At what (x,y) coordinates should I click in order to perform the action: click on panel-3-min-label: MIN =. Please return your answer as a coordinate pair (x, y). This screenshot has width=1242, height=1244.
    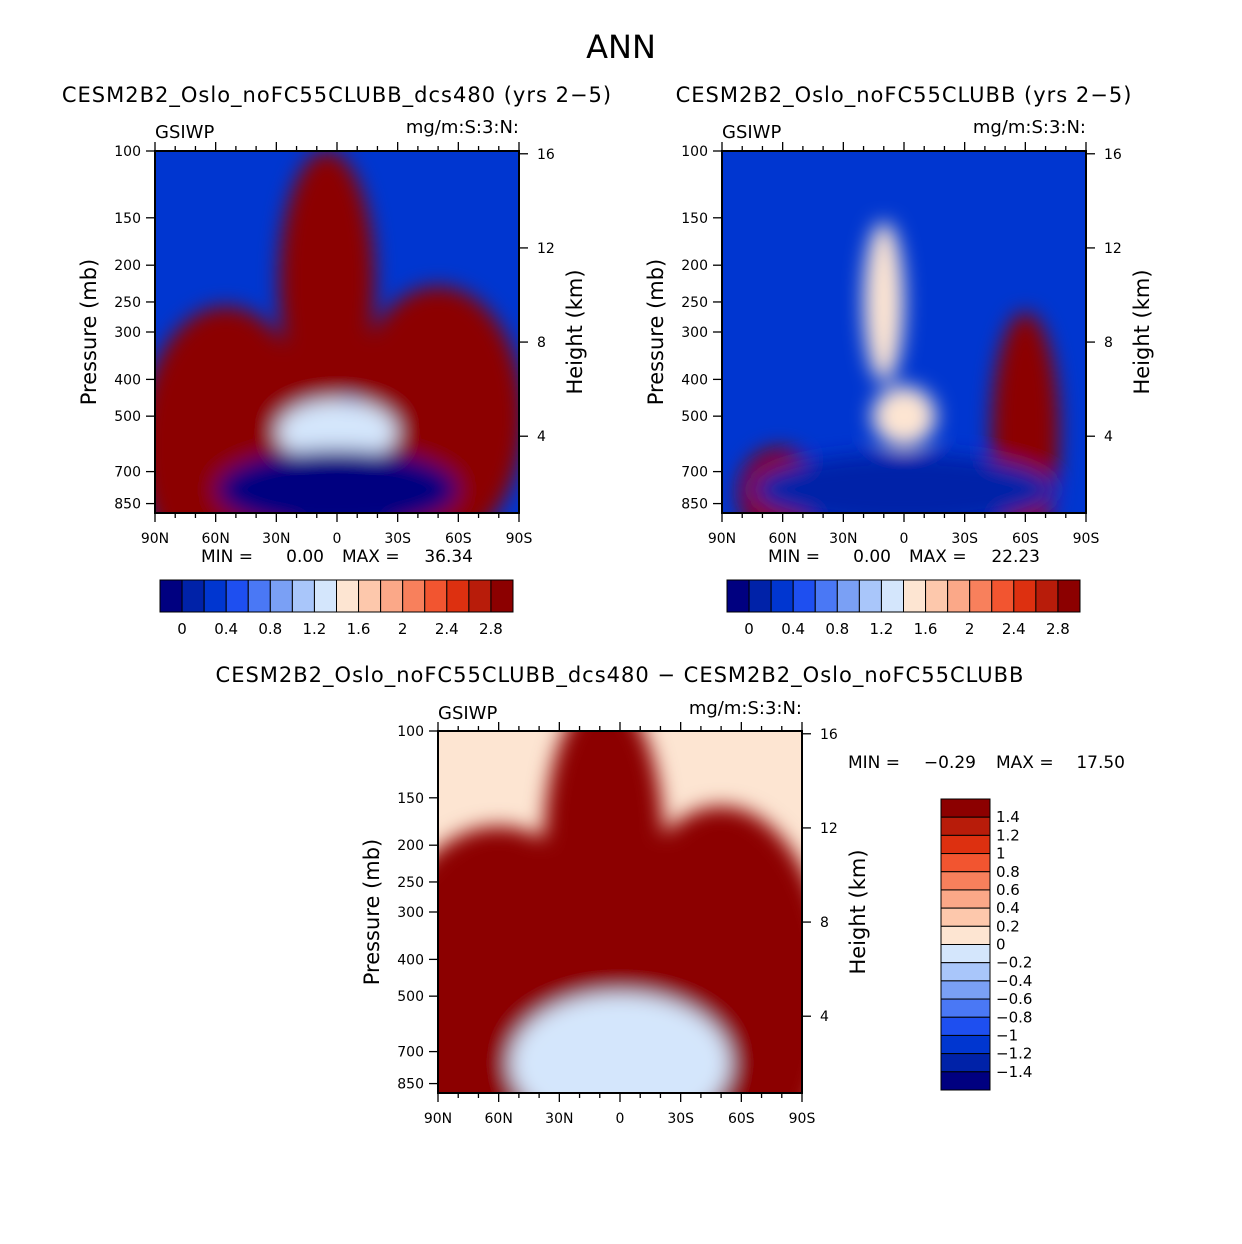
    Looking at the image, I should click on (874, 763).